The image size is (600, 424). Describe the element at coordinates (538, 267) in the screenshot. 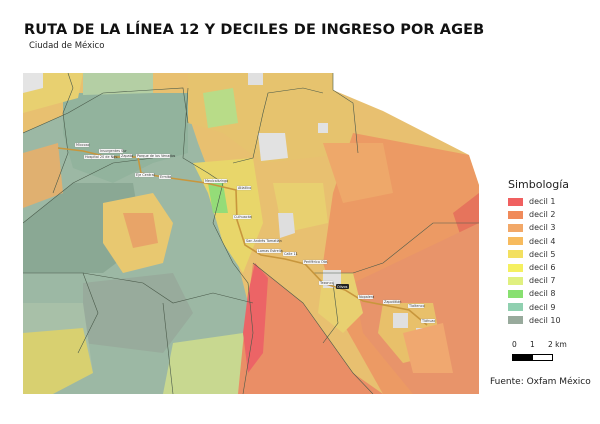

I see `legend-item-decil-6: decil 6` at that location.